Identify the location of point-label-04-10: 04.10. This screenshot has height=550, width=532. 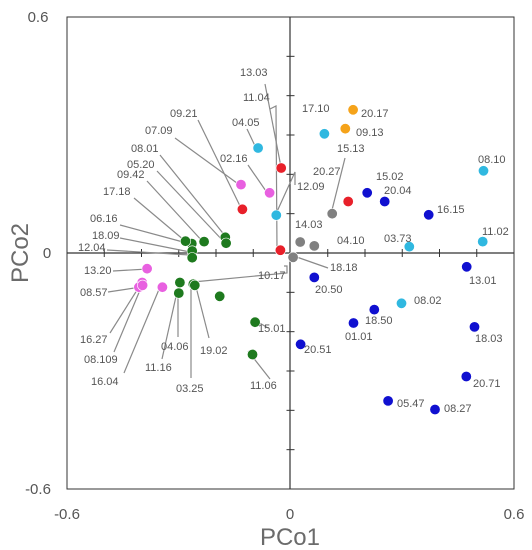
(351, 241).